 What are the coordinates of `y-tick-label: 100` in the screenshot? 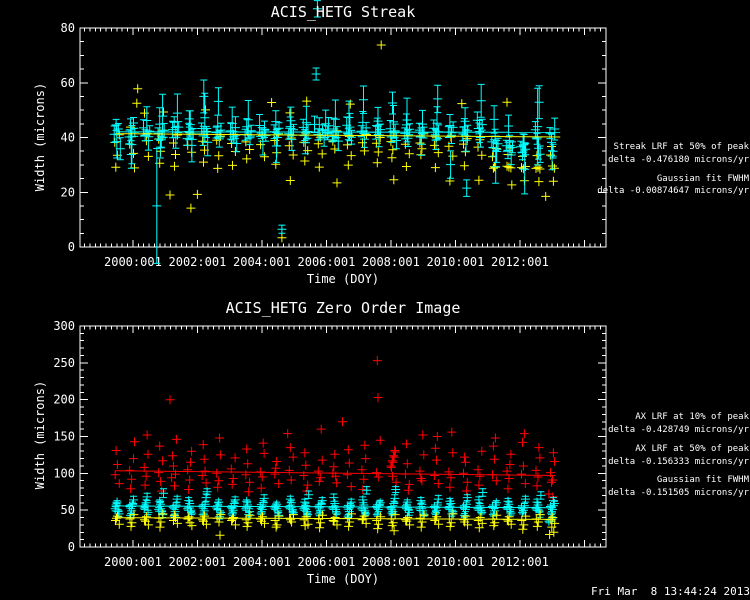 It's located at (64, 473).